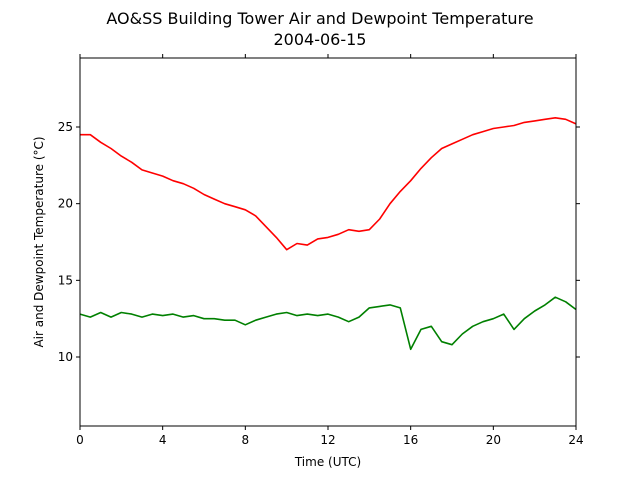  What do you see at coordinates (163, 440) in the screenshot?
I see `x-tick-label: 4` at bounding box center [163, 440].